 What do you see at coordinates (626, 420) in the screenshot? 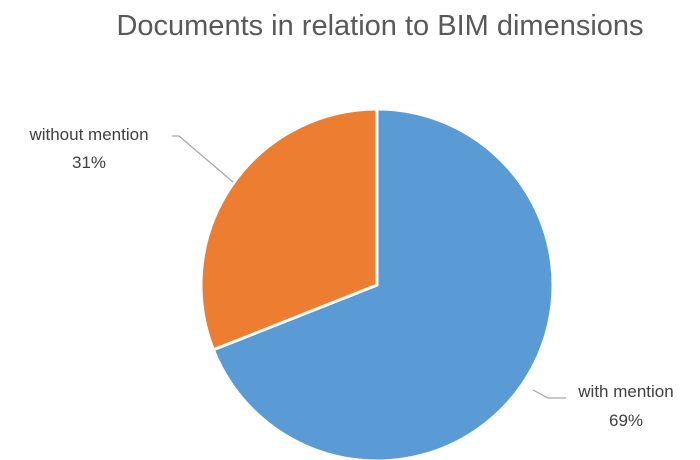
I see `slice-value-with-mention: 69%` at bounding box center [626, 420].